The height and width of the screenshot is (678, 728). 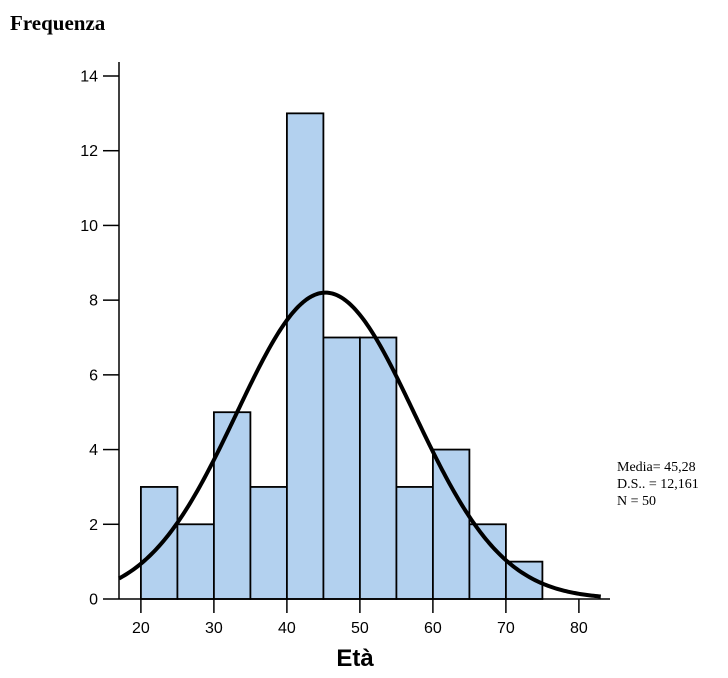 I want to click on stat-n: N = 50, so click(x=636, y=501).